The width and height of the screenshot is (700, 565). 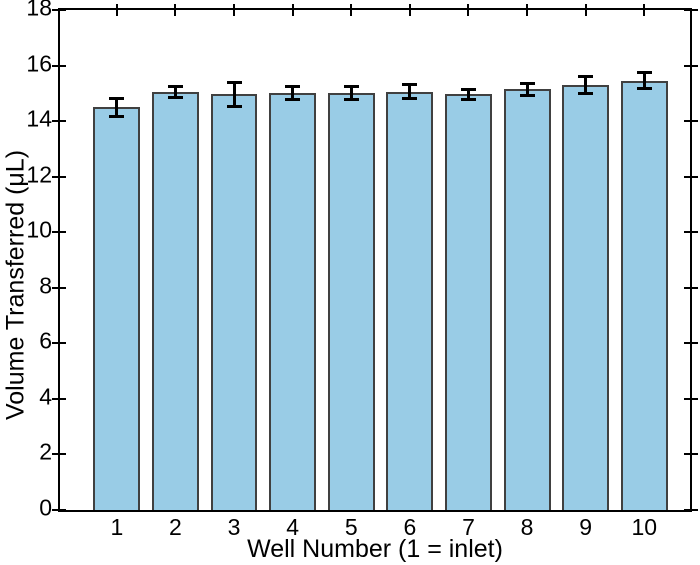 I want to click on x-tick-label: 9, so click(x=586, y=527).